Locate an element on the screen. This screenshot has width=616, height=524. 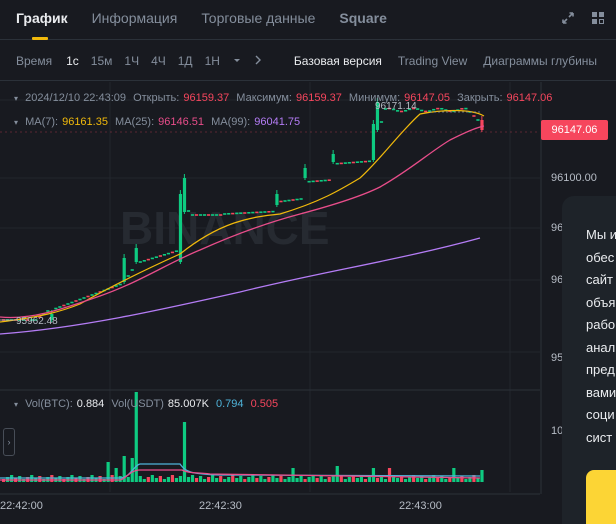
high-mark: 96171.14 is located at coordinates (396, 106).